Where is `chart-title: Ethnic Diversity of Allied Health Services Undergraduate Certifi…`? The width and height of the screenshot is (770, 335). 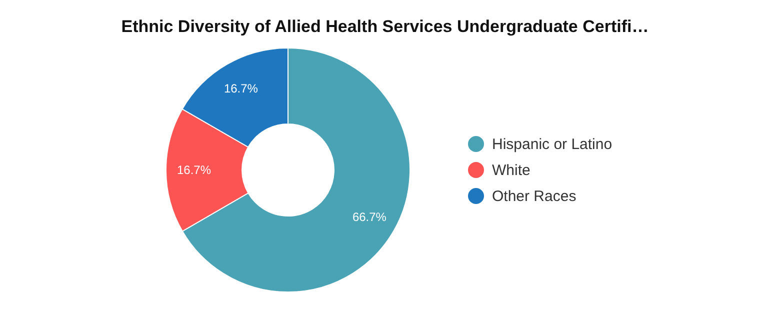 chart-title: Ethnic Diversity of Allied Health Services Undergraduate Certifi… is located at coordinates (385, 26).